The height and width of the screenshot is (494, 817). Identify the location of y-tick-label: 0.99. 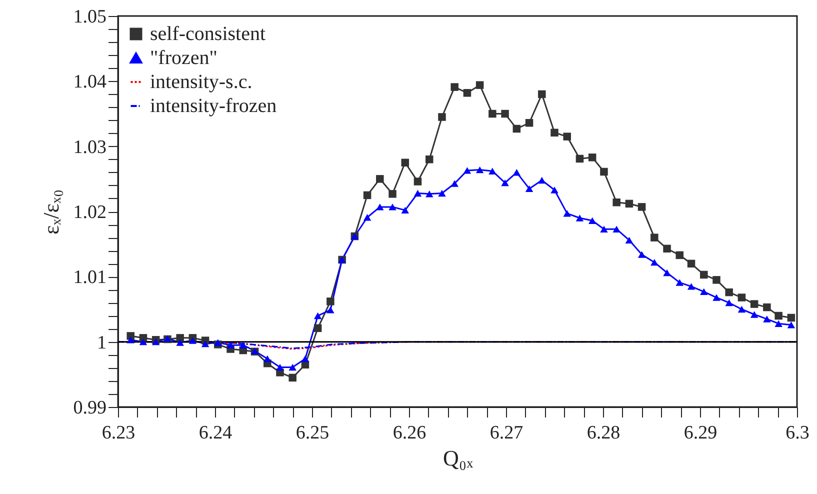
(89, 408).